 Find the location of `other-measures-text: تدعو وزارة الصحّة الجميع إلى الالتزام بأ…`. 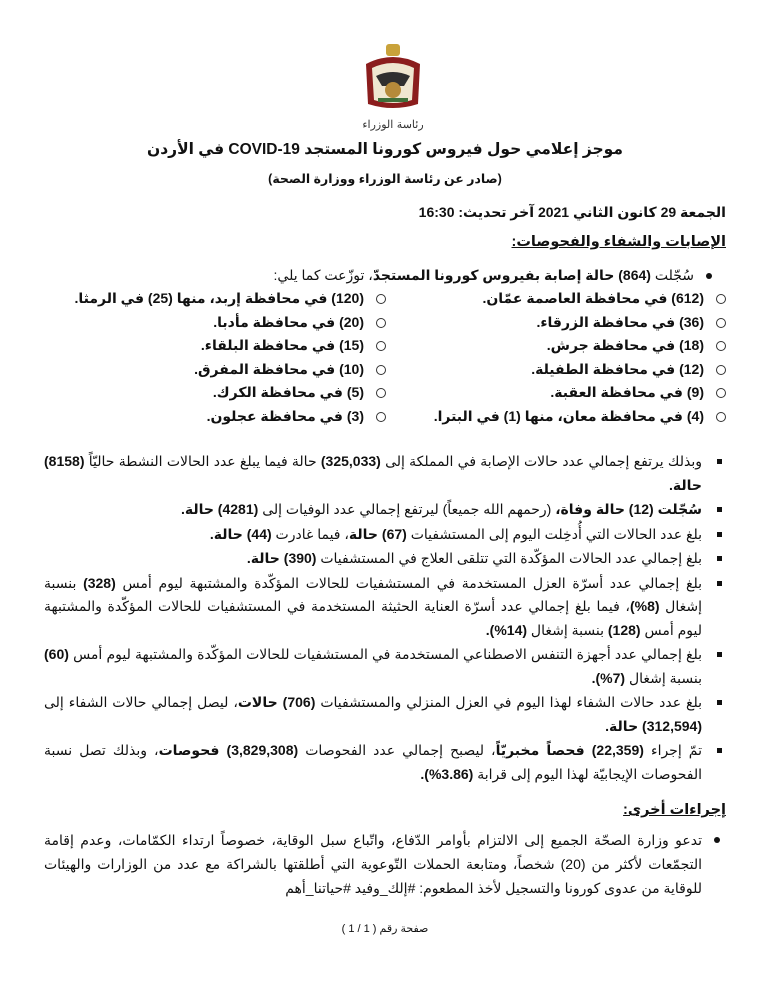

other-measures-text: تدعو وزارة الصحّة الجميع إلى الالتزام بأ… is located at coordinates (373, 864).